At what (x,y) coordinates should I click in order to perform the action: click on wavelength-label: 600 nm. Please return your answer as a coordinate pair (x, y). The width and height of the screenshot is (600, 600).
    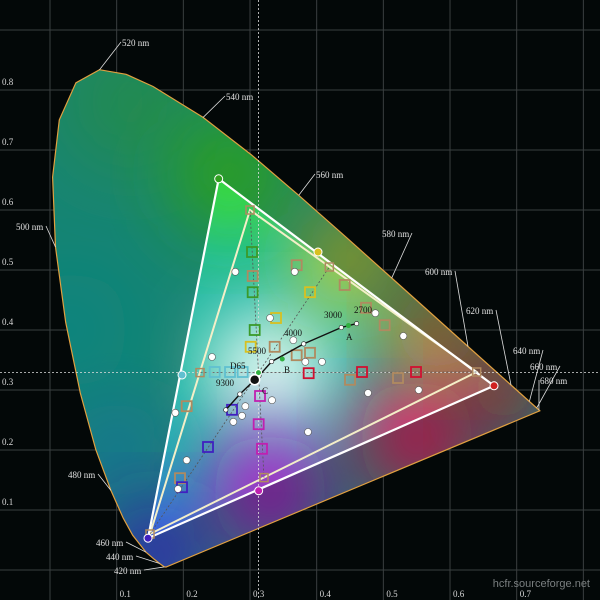
    Looking at the image, I should click on (438, 272).